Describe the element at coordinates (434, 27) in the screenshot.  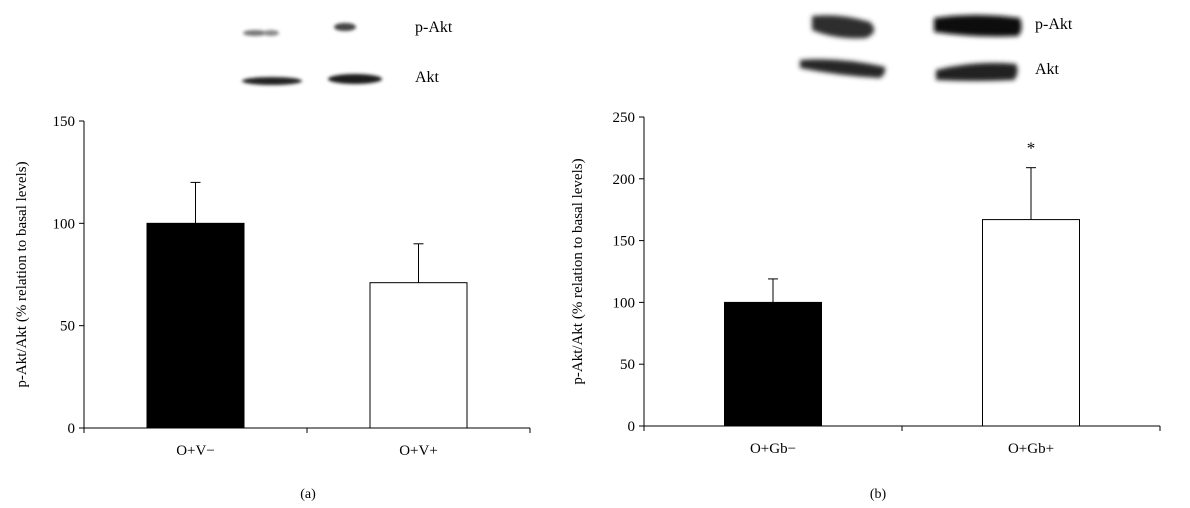
I see `blot-a-label-pakt: p-Akt` at that location.